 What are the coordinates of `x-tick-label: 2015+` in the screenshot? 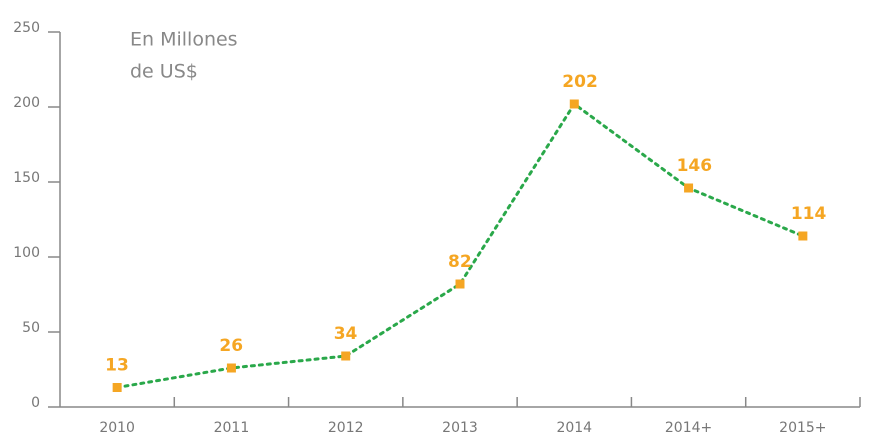 It's located at (802, 428).